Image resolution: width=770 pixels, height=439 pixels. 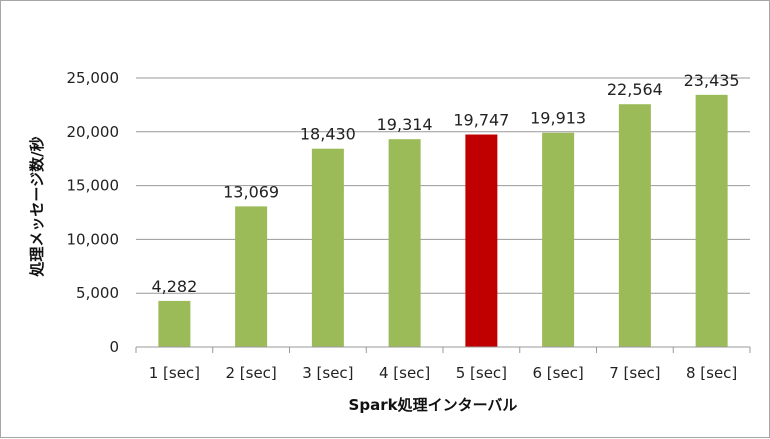 What do you see at coordinates (711, 373) in the screenshot?
I see `x-tick-label: 8 [sec]` at bounding box center [711, 373].